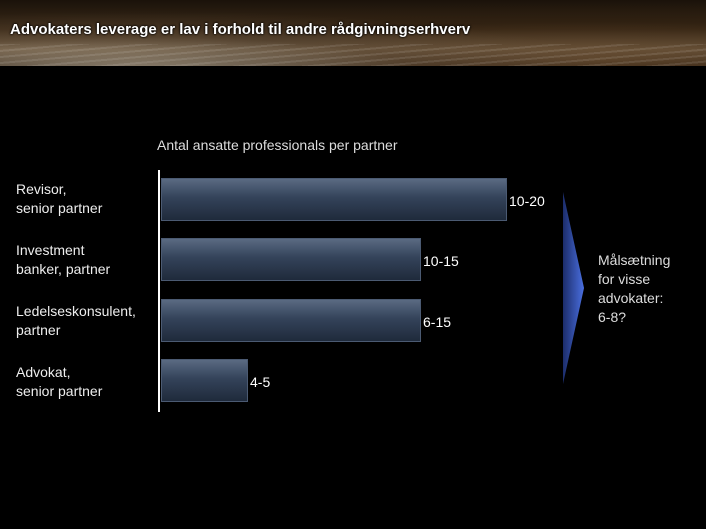 The height and width of the screenshot is (529, 706). I want to click on target-arrow, so click(573, 288).